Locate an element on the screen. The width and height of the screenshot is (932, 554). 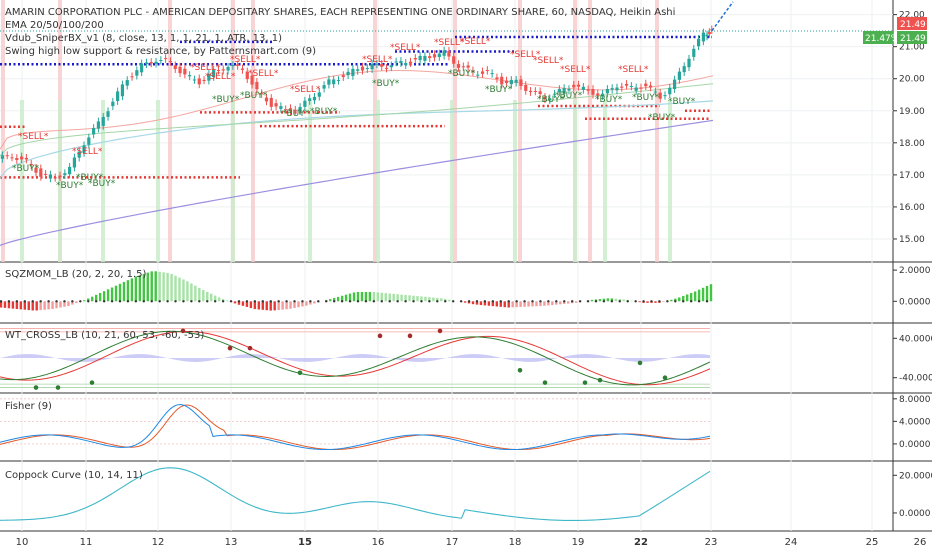
coppock-tick-label: 0.0000 is located at coordinates (915, 514).